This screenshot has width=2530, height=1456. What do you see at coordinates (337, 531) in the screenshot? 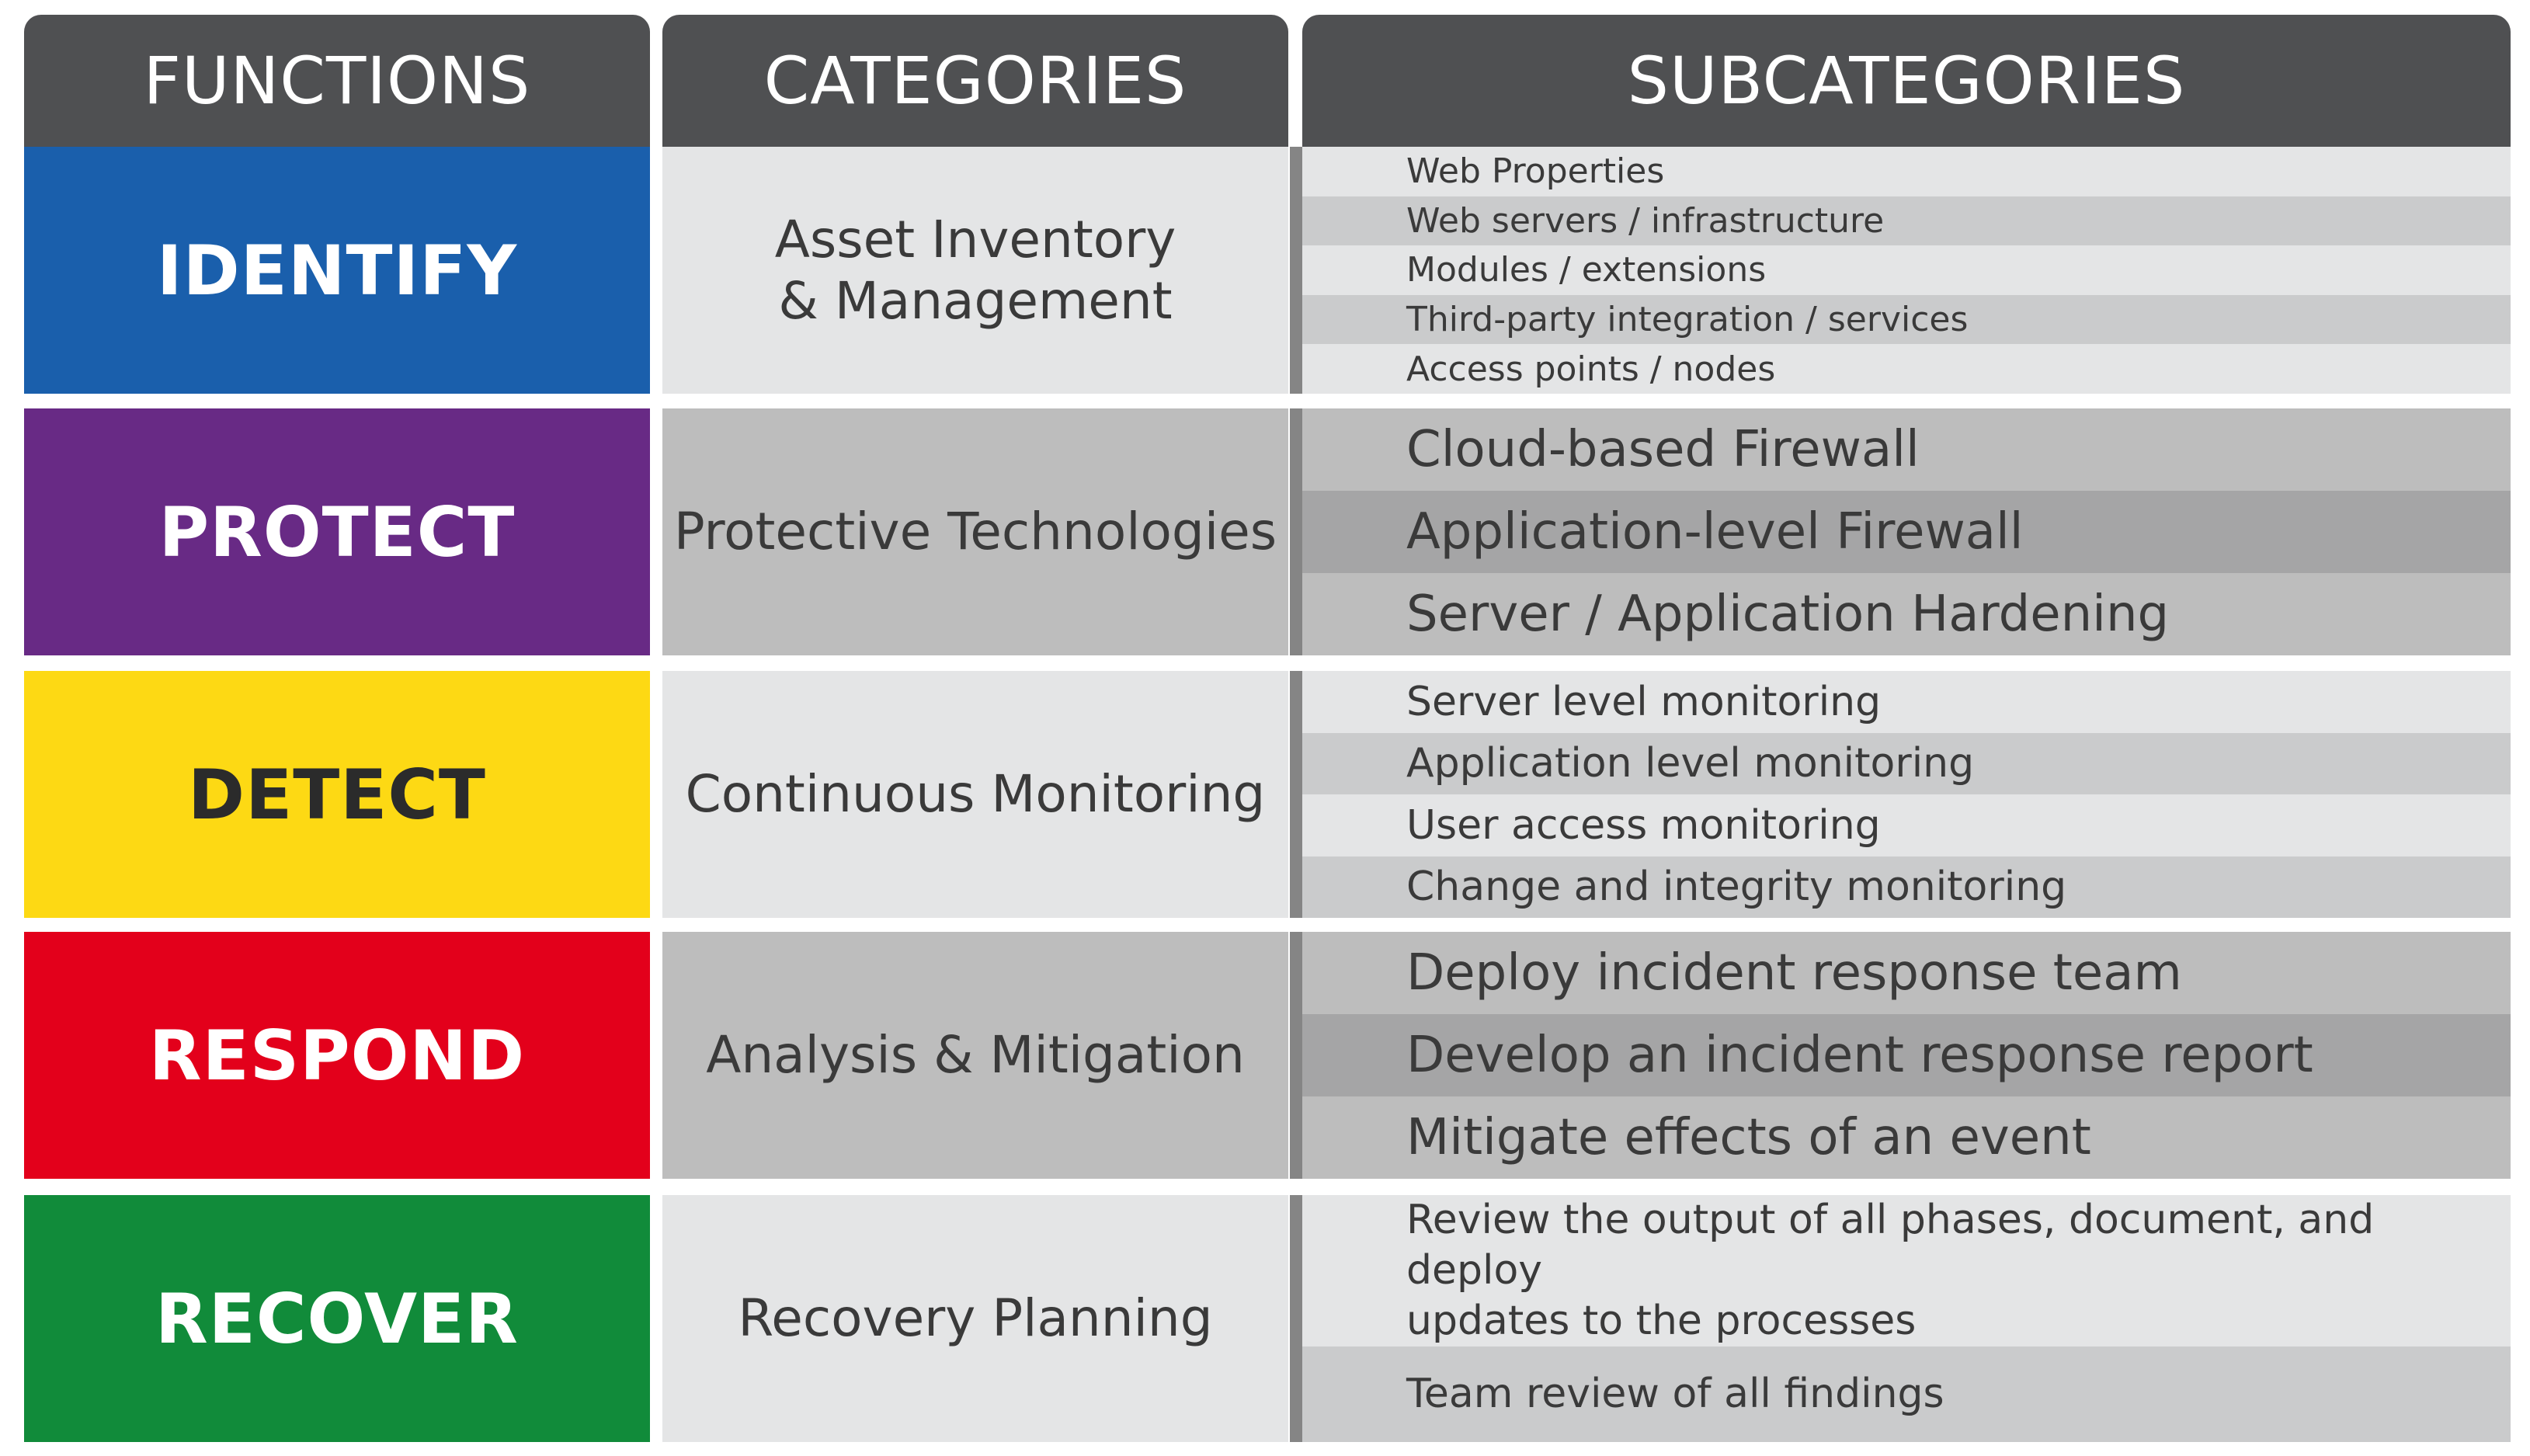
I see `function-protect: PROTECT` at bounding box center [337, 531].